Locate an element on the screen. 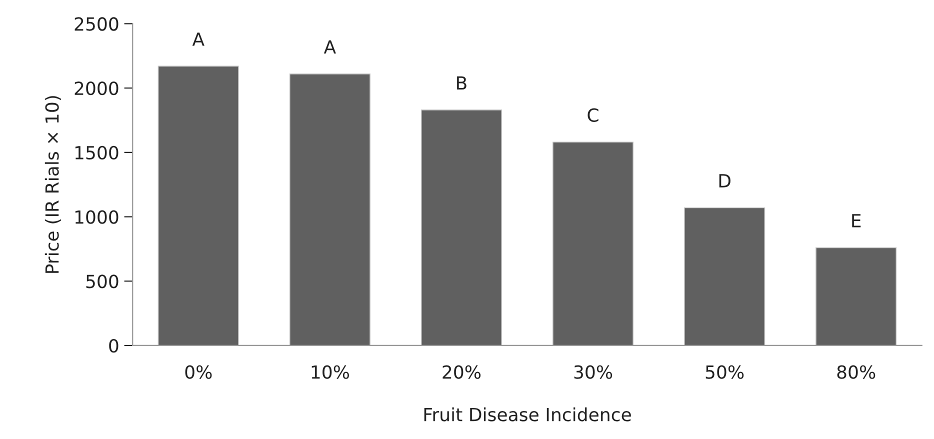  y-tick-label: 0 is located at coordinates (113, 345).